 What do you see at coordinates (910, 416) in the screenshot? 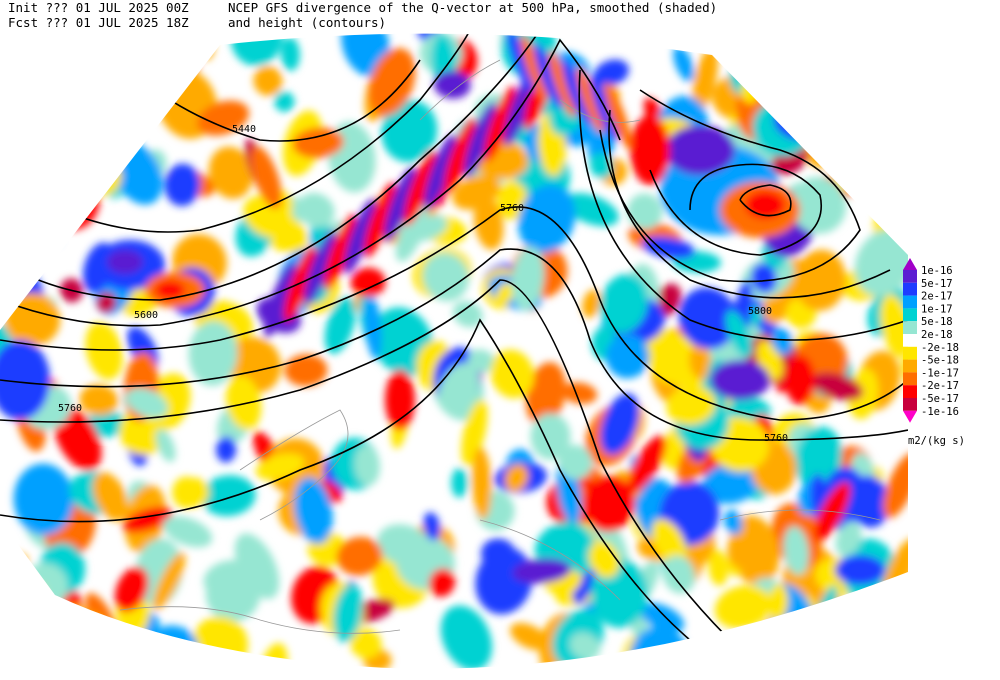
I see `colorbar-arrow` at bounding box center [910, 416].